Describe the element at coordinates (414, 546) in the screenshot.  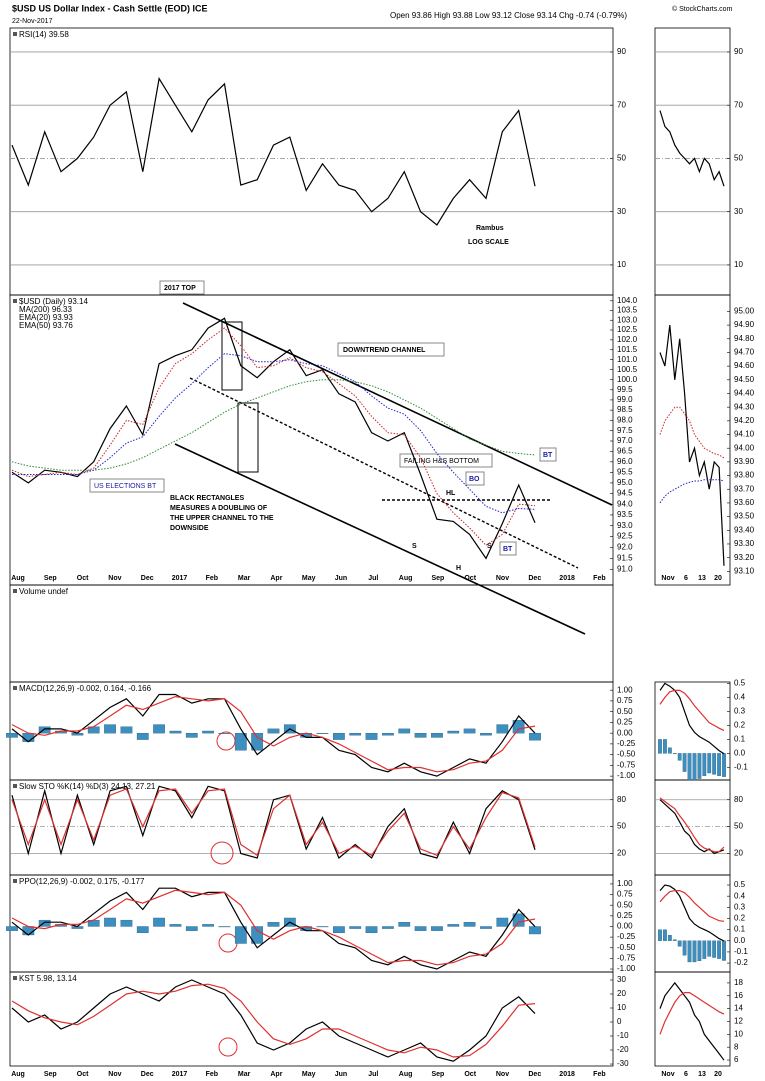
I see `annotation: S` at that location.